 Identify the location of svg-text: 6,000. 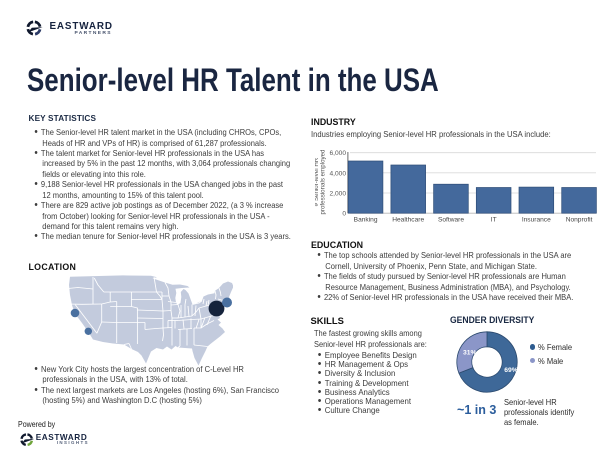
(337, 153).